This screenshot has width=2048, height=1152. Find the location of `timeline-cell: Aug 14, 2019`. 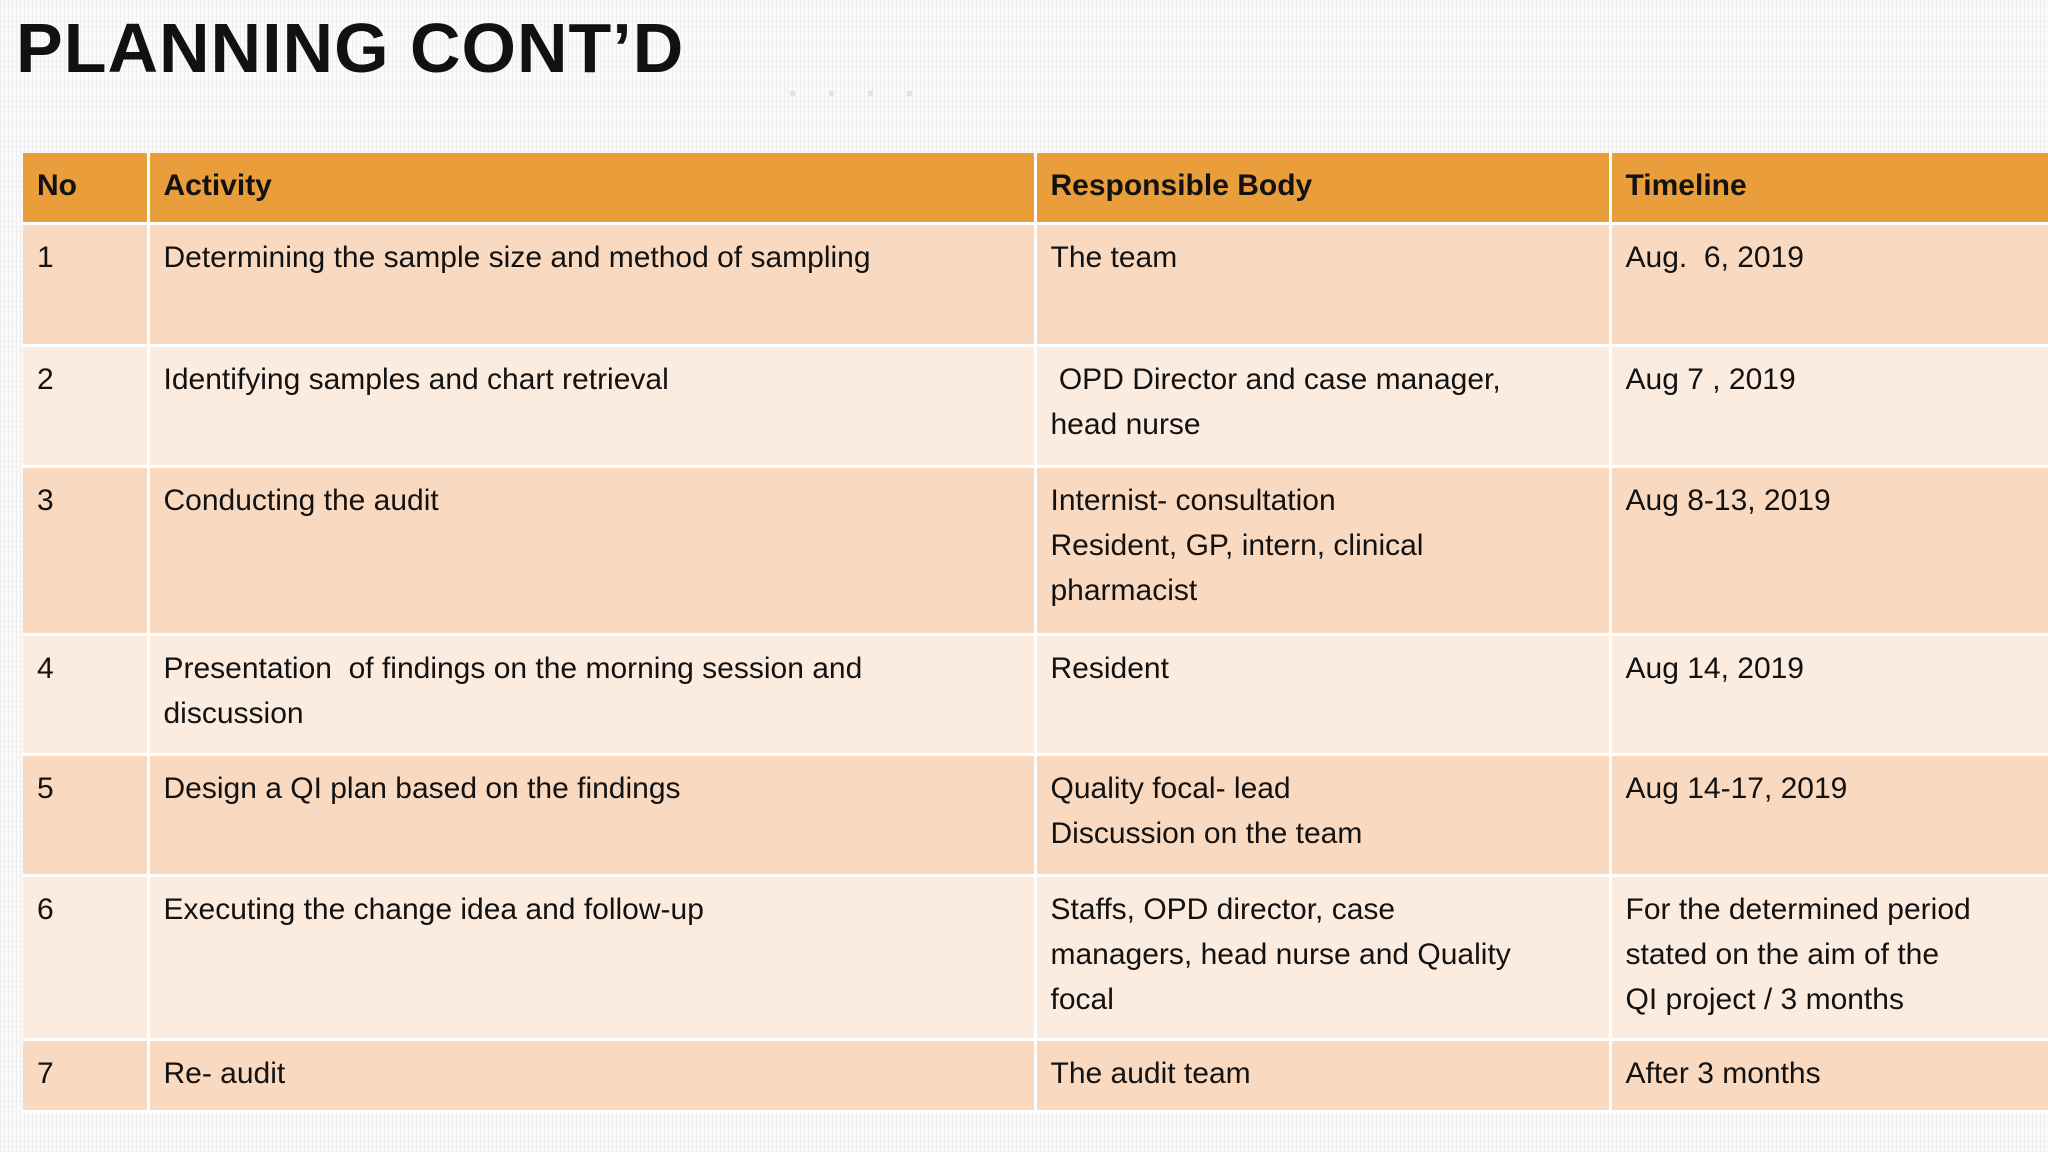

timeline-cell: Aug 14, 2019 is located at coordinates (1829, 695).